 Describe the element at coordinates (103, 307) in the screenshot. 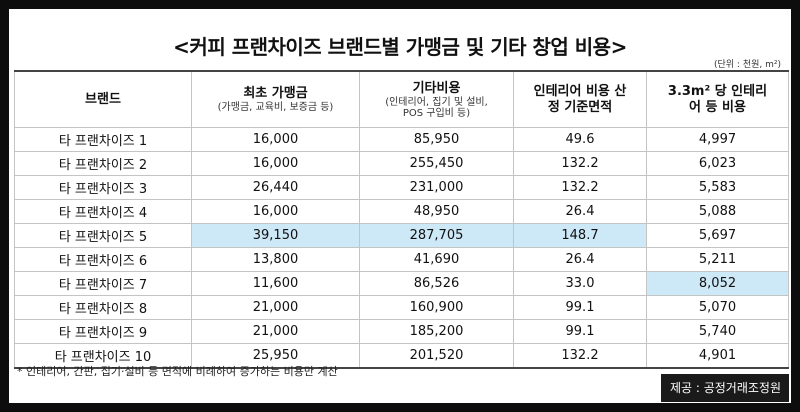

I see `cell-brand: 타 프랜차이즈 8` at that location.